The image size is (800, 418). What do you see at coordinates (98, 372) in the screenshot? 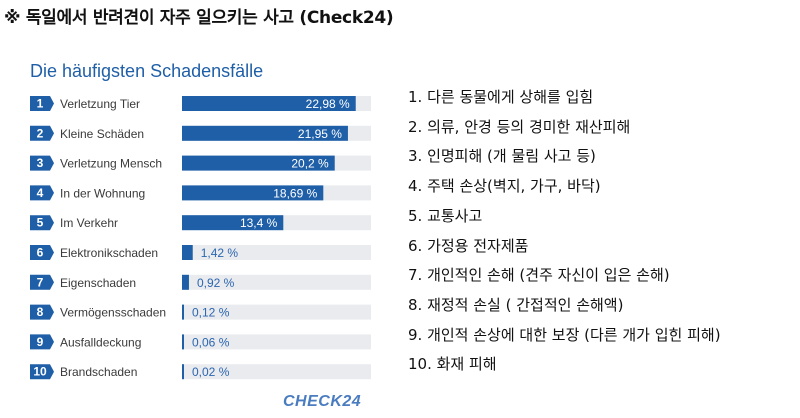
I see `category-label: Brandschaden` at bounding box center [98, 372].